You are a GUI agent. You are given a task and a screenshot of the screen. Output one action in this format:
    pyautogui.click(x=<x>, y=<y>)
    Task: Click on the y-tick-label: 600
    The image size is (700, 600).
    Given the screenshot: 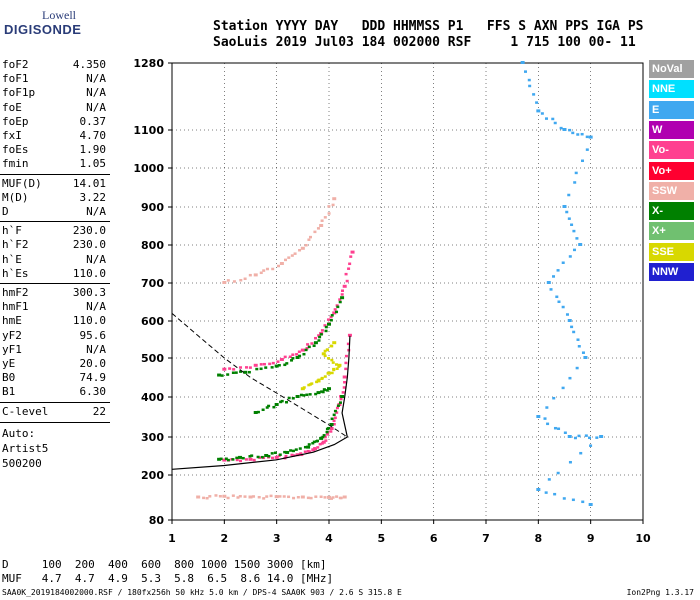 What is the action you would take?
    pyautogui.click(x=152, y=321)
    